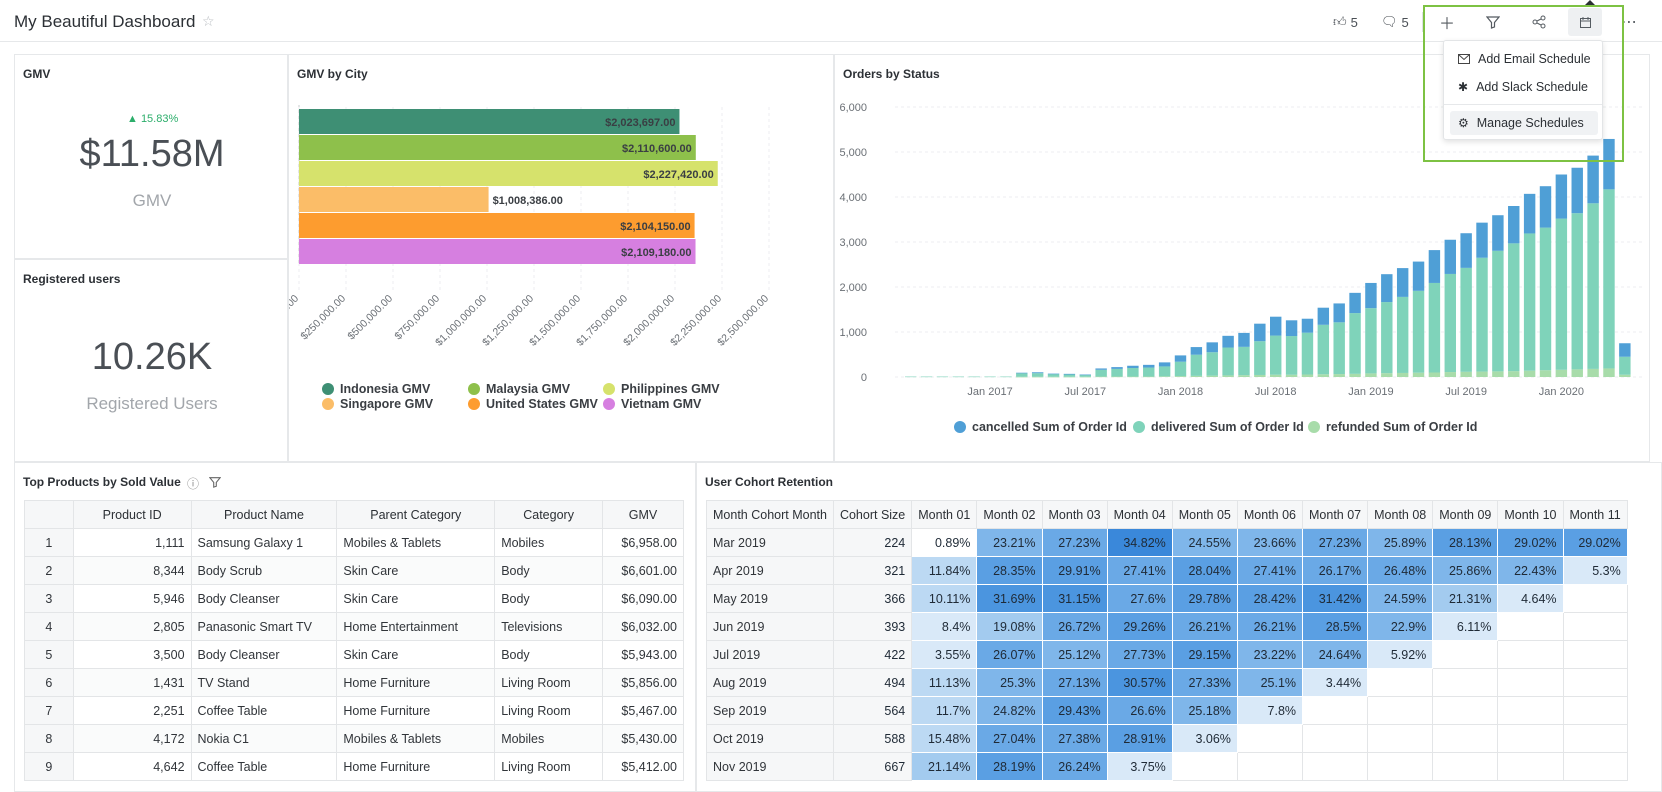 This screenshot has width=1662, height=792. What do you see at coordinates (193, 484) in the screenshot?
I see `info-icon: ⓘ` at bounding box center [193, 484].